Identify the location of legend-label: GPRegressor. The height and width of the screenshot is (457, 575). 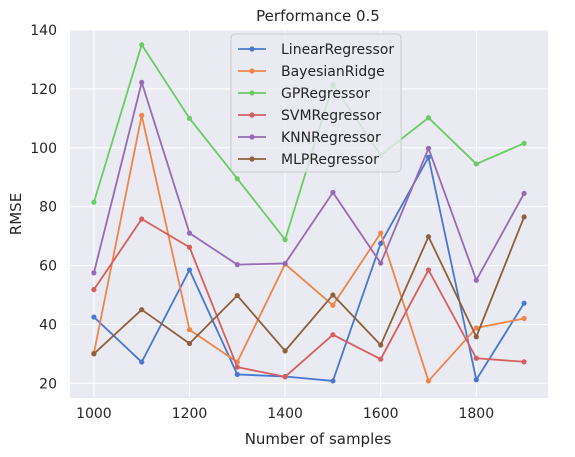
(325, 94).